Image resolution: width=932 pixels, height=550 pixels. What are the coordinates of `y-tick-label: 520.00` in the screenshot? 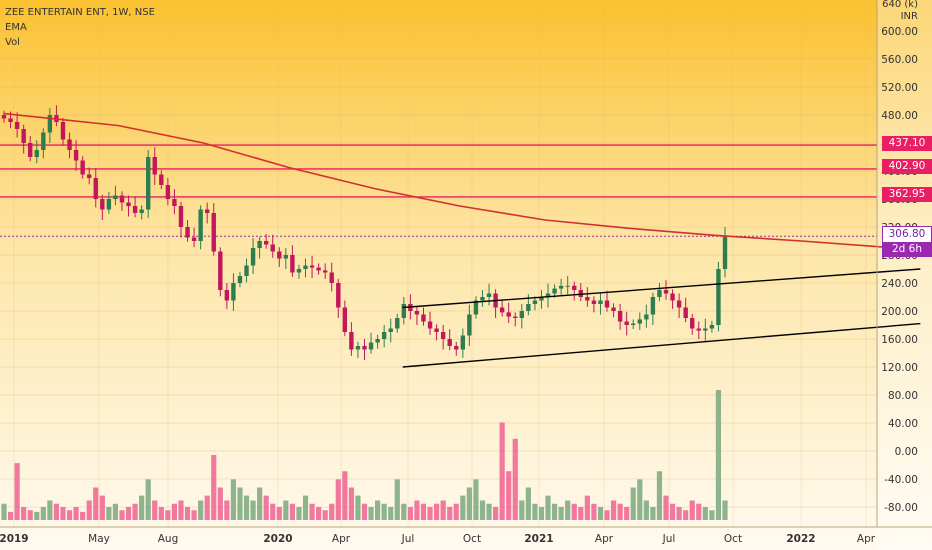 It's located at (899, 88).